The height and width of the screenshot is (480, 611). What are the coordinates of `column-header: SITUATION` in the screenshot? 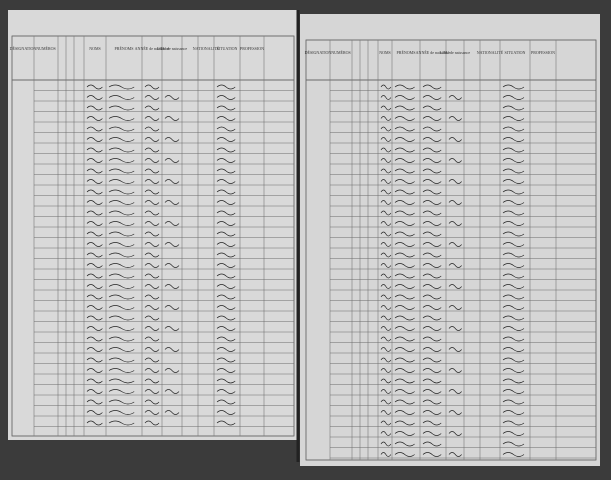 It's located at (515, 52).